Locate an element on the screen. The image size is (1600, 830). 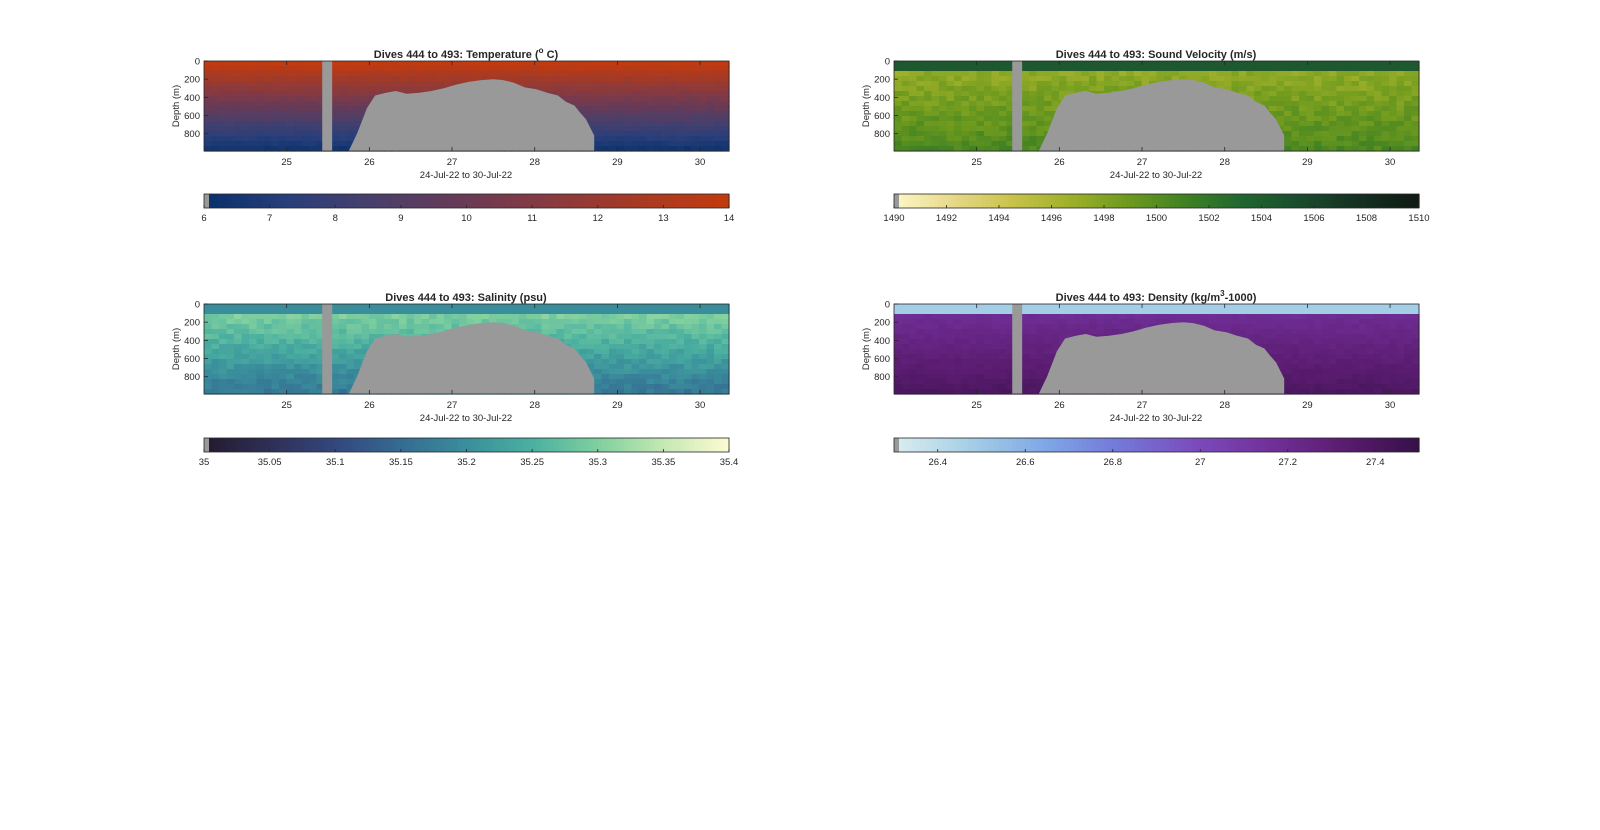
colorbar-tick-label: 1504 is located at coordinates (1261, 218).